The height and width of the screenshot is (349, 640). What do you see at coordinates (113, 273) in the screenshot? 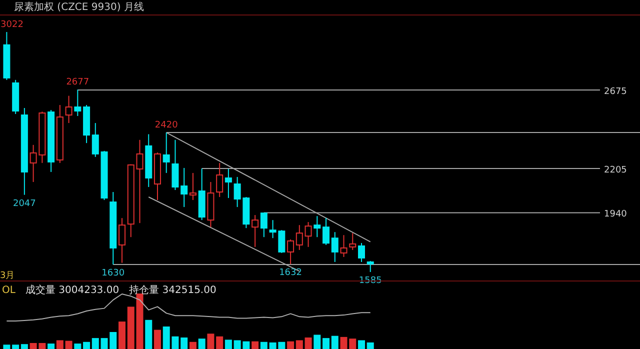
I see `text: 1630` at bounding box center [113, 273].